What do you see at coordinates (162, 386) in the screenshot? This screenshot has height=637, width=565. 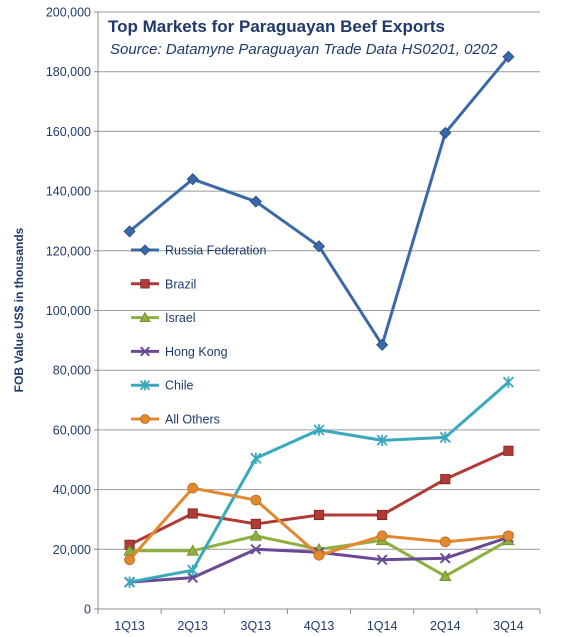 I see `legend-item-chile: Chile` at bounding box center [162, 386].